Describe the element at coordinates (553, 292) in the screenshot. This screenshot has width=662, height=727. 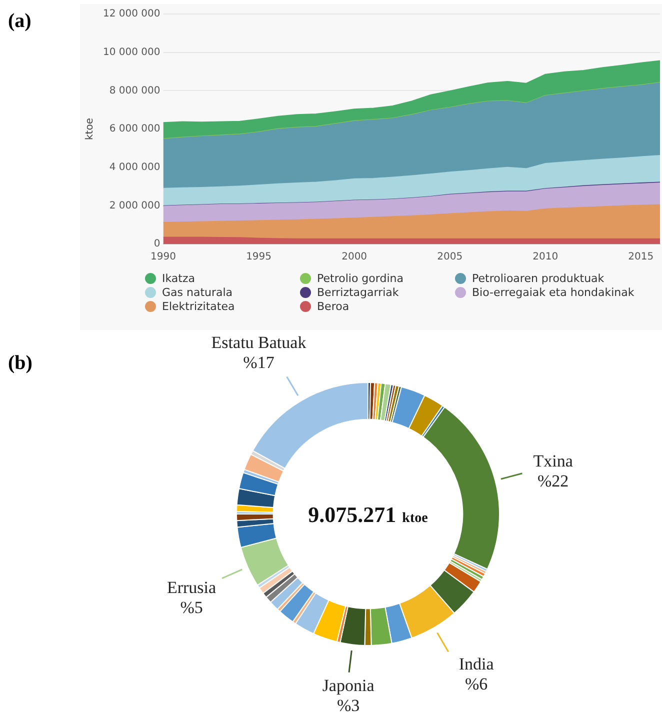
I see `legend-label: Bio-erregaiak eta hondakinak` at that location.